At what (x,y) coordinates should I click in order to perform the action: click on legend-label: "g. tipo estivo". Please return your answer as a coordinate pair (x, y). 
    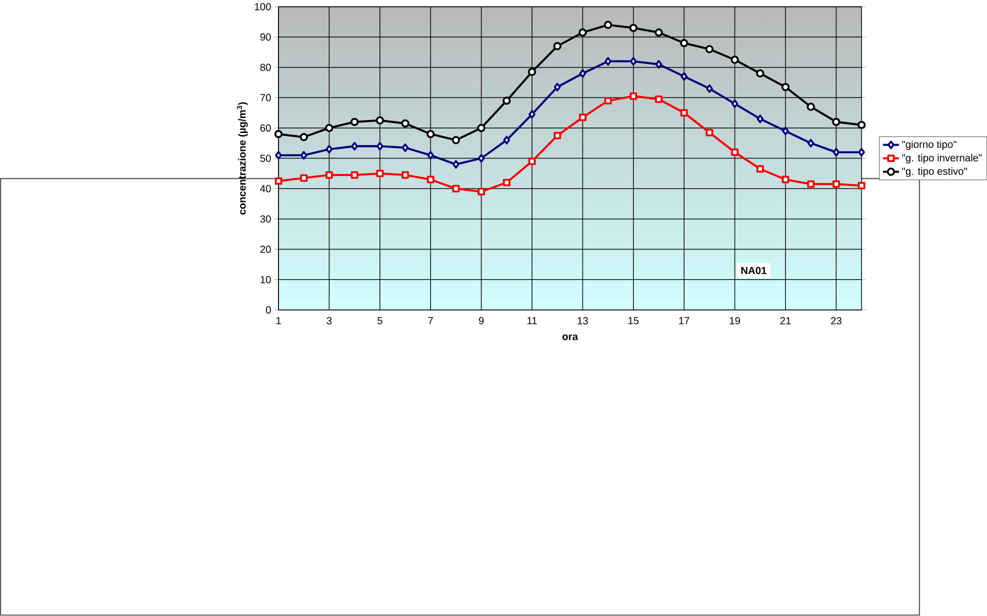
    Looking at the image, I should click on (934, 172).